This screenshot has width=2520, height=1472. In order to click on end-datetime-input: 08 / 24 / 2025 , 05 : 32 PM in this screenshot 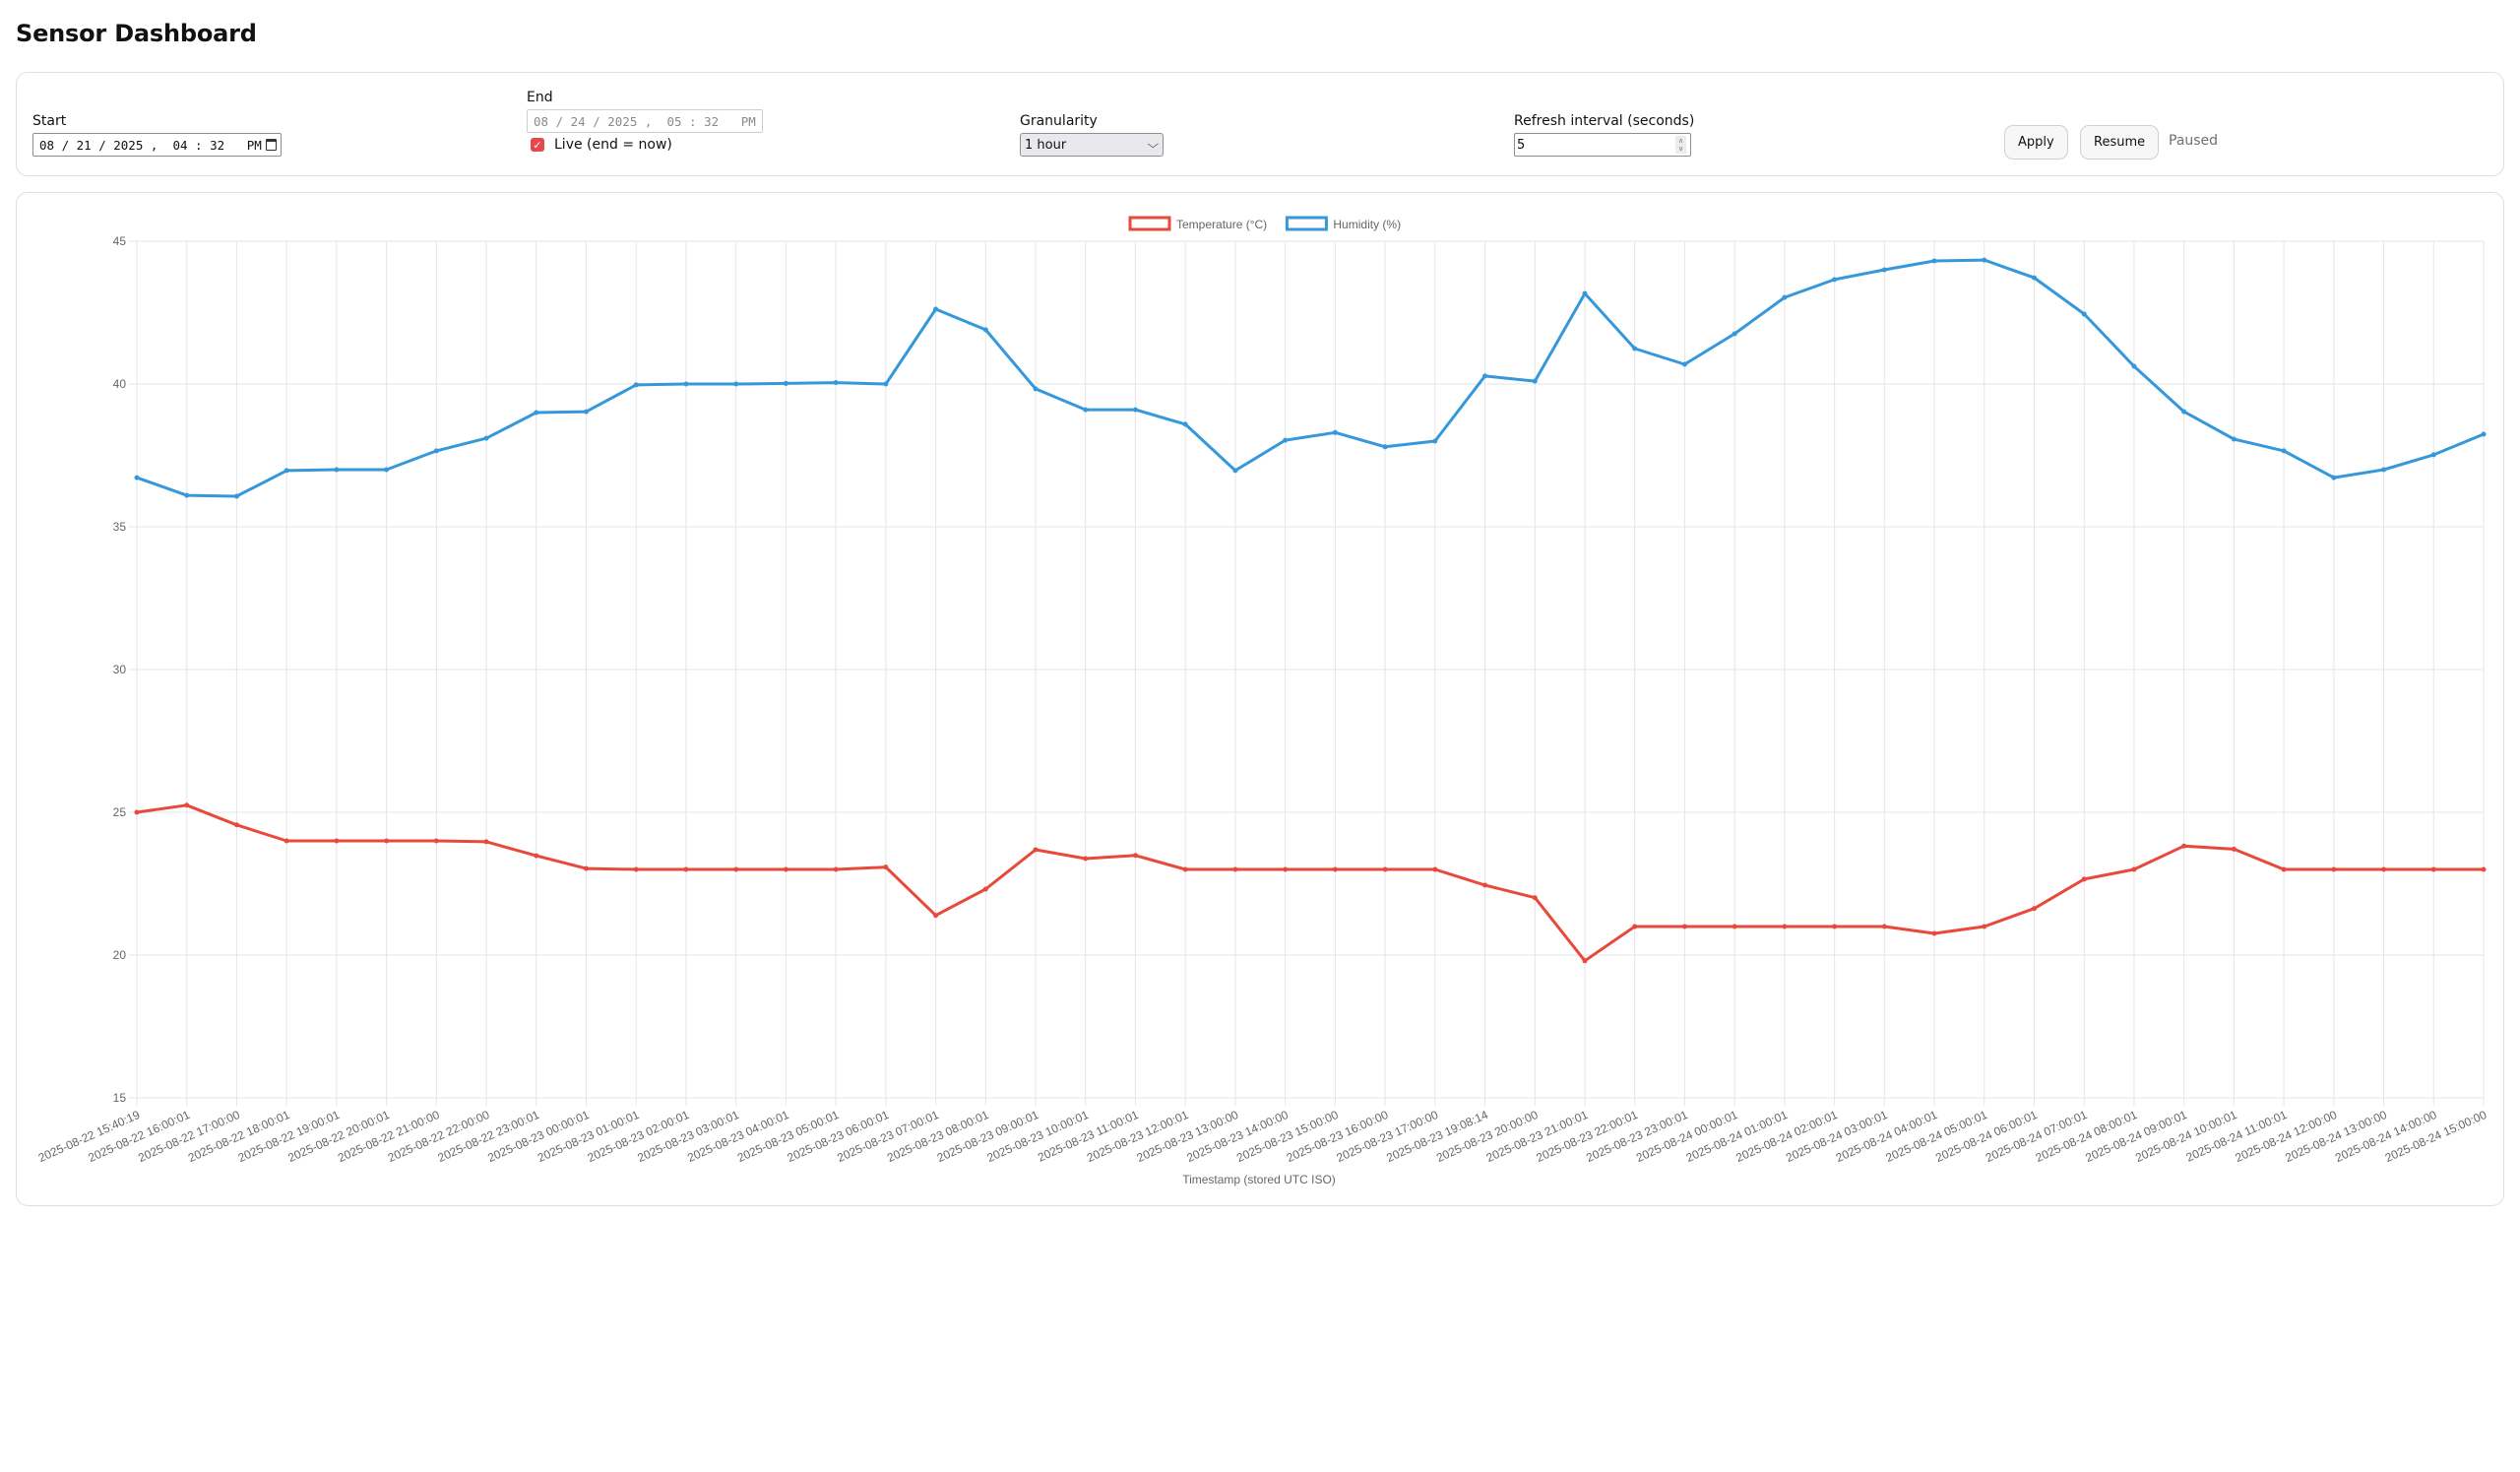, I will do `click(645, 121)`.